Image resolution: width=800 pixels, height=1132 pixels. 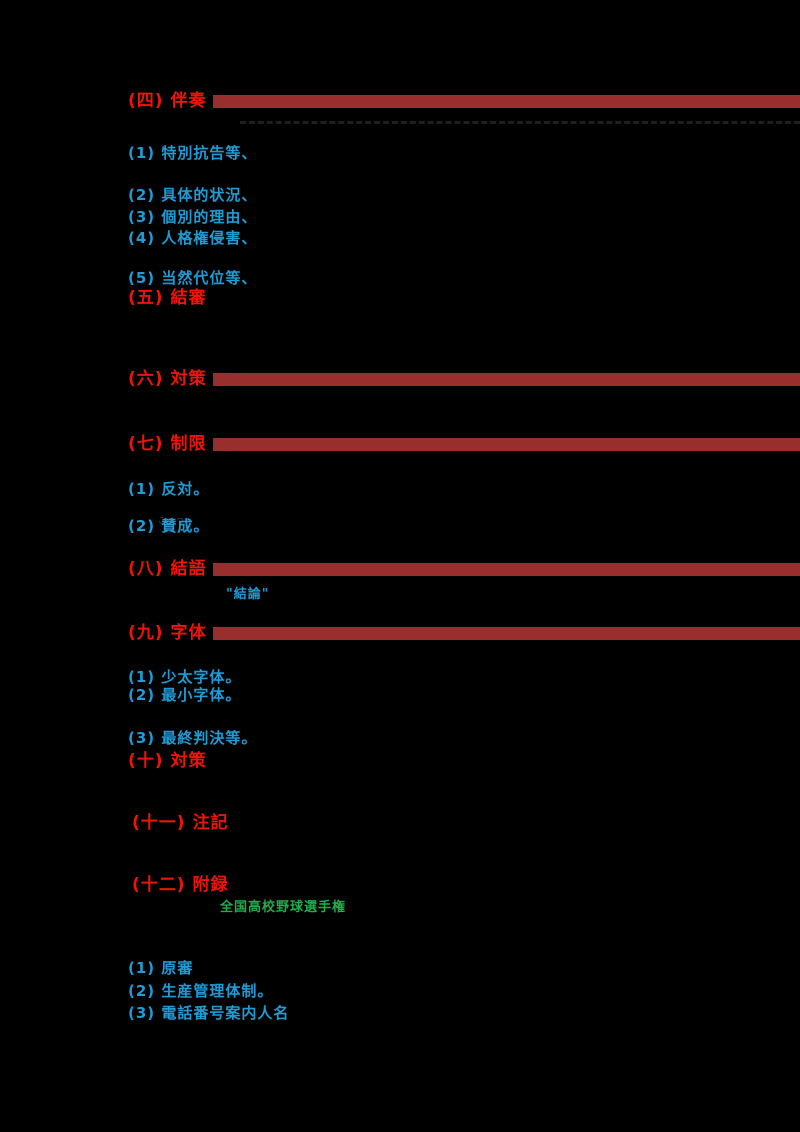 I want to click on link-item-9: (2) 最小字体。, so click(x=185, y=695).